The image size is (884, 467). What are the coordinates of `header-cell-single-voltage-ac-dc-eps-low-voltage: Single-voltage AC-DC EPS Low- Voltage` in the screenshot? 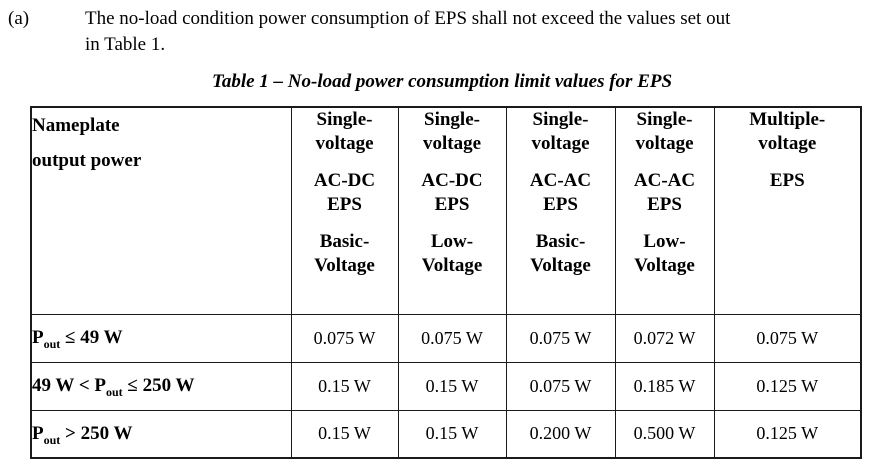 It's located at (452, 210).